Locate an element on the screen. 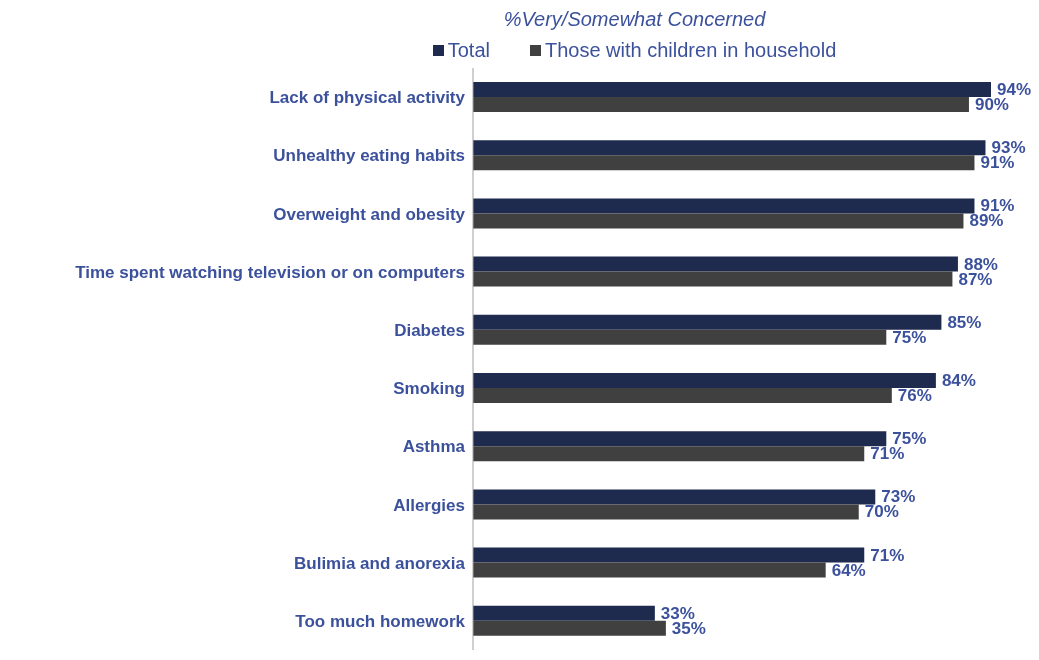  data-label: 70% is located at coordinates (881, 512).